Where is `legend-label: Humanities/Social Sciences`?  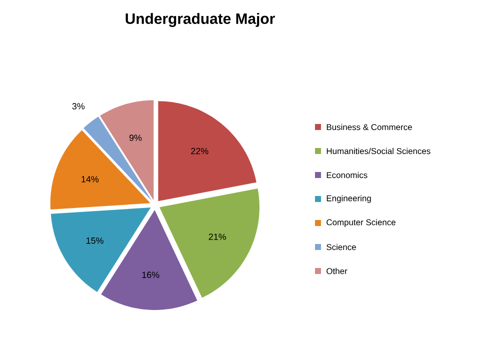
legend-label: Humanities/Social Sciences is located at coordinates (378, 151).